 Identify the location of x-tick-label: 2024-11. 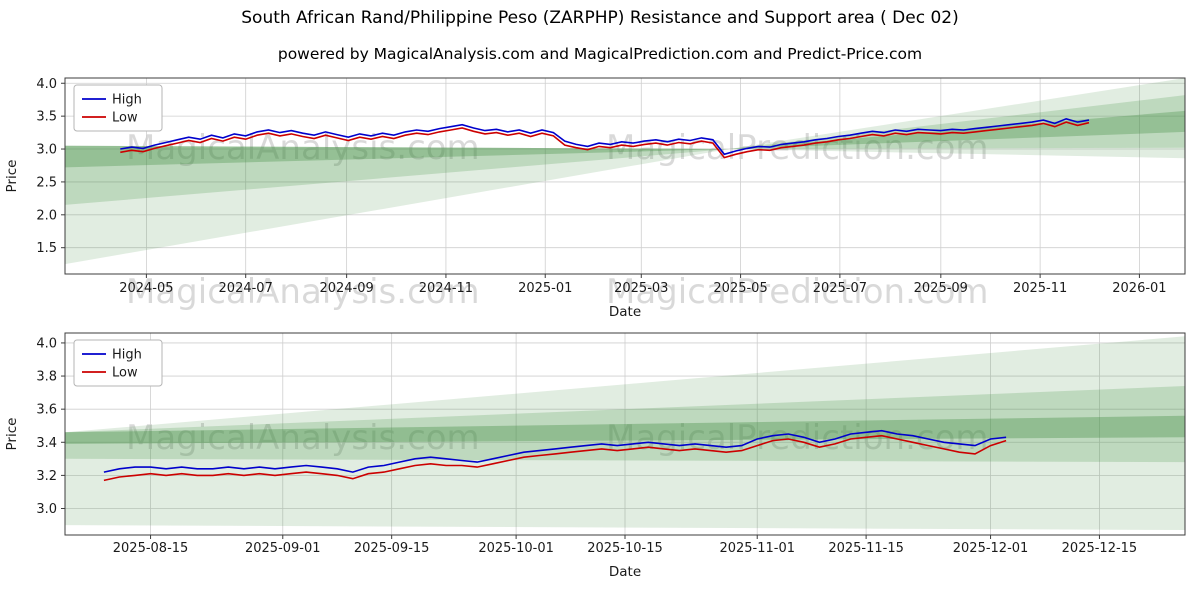
(446, 288).